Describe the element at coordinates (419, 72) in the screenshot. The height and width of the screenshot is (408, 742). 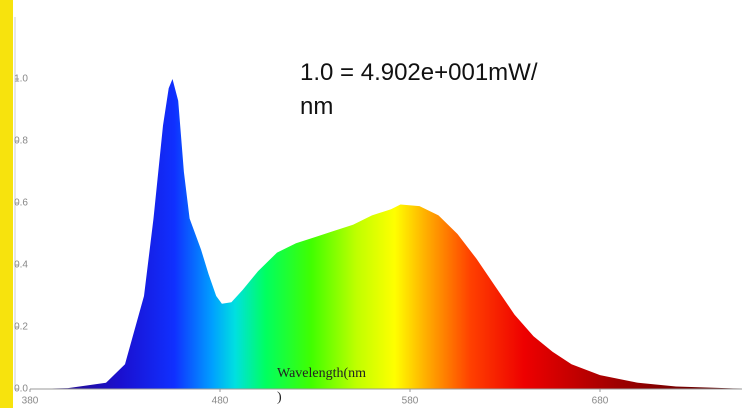
I see `annotation: 1.0 = 4.902e+001mW/` at that location.